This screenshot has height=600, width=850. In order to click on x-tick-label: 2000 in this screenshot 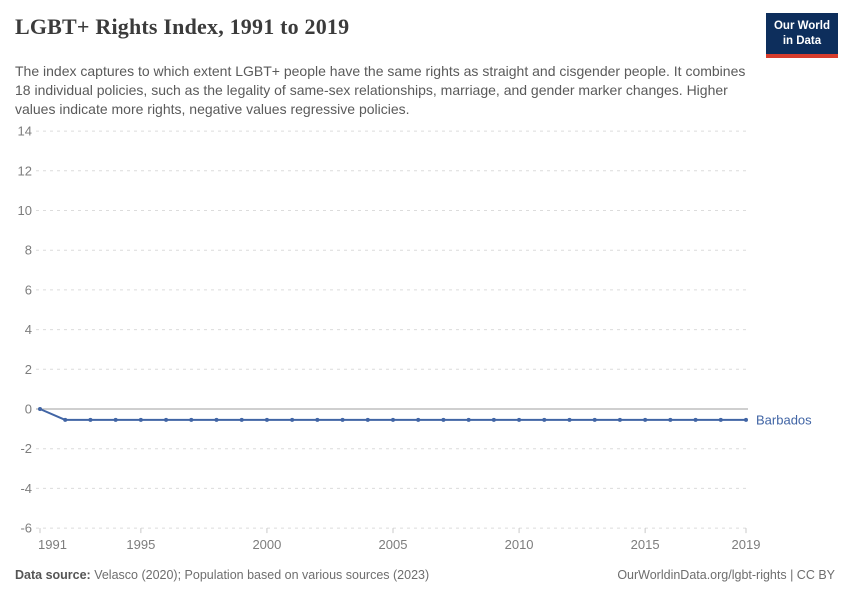, I will do `click(266, 544)`.